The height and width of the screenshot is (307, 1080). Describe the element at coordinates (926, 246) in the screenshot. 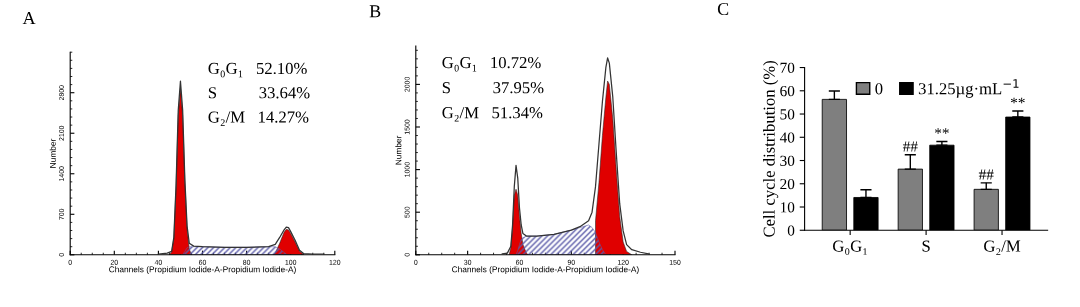

I see `x-tick-label: S` at that location.